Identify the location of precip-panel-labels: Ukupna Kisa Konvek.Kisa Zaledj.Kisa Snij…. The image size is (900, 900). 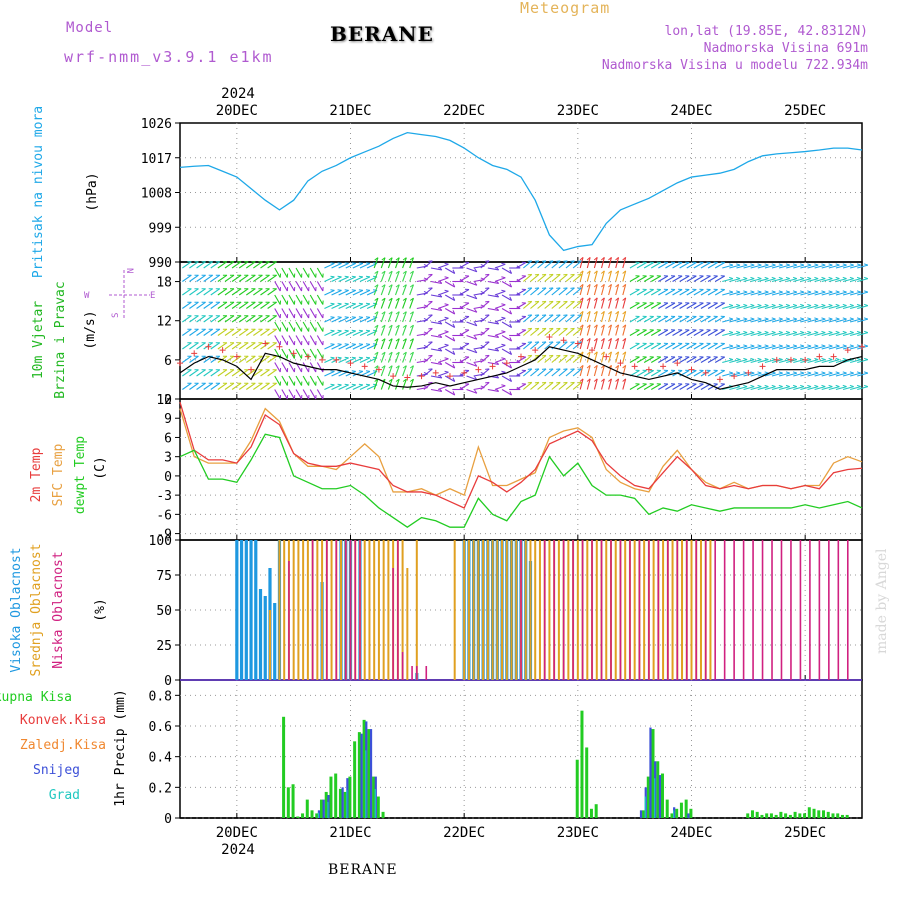
(64, 747).